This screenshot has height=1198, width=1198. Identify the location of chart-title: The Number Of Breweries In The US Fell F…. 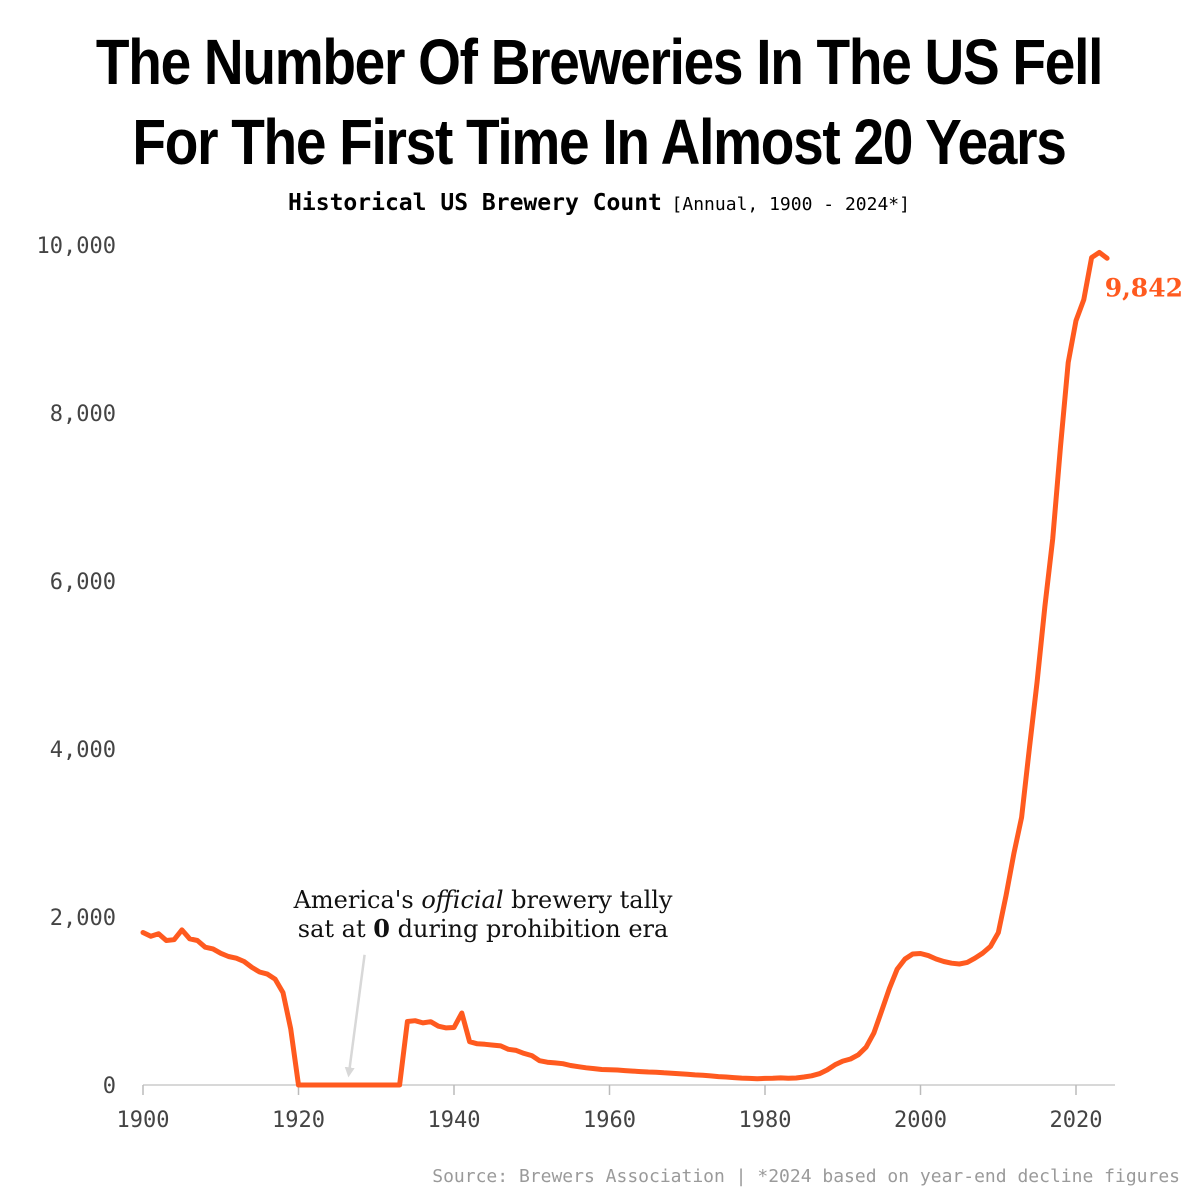
(599, 102).